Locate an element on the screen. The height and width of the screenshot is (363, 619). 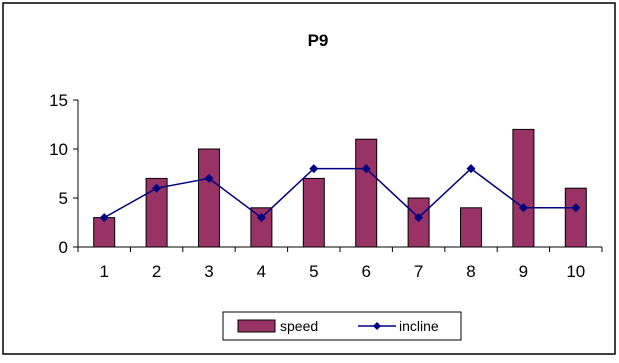
line-incline is located at coordinates (339, 193).